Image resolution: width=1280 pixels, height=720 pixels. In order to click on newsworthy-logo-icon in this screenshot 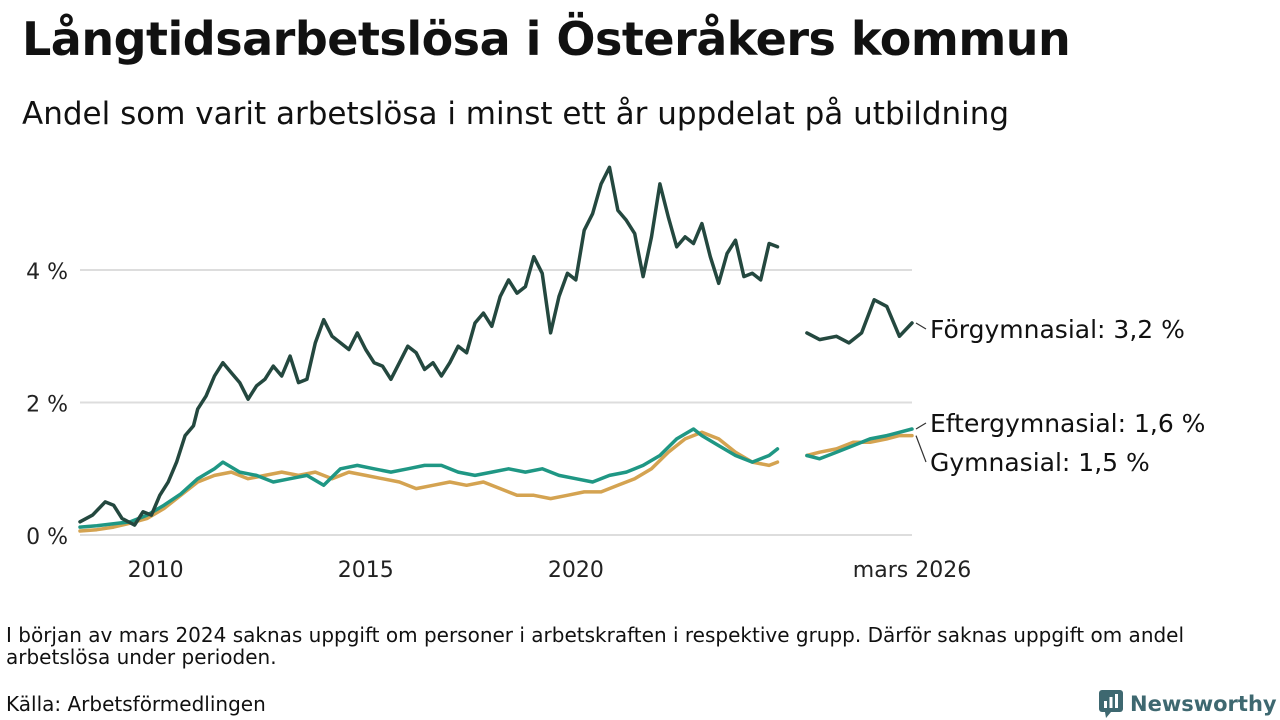, I will do `click(1111, 704)`.